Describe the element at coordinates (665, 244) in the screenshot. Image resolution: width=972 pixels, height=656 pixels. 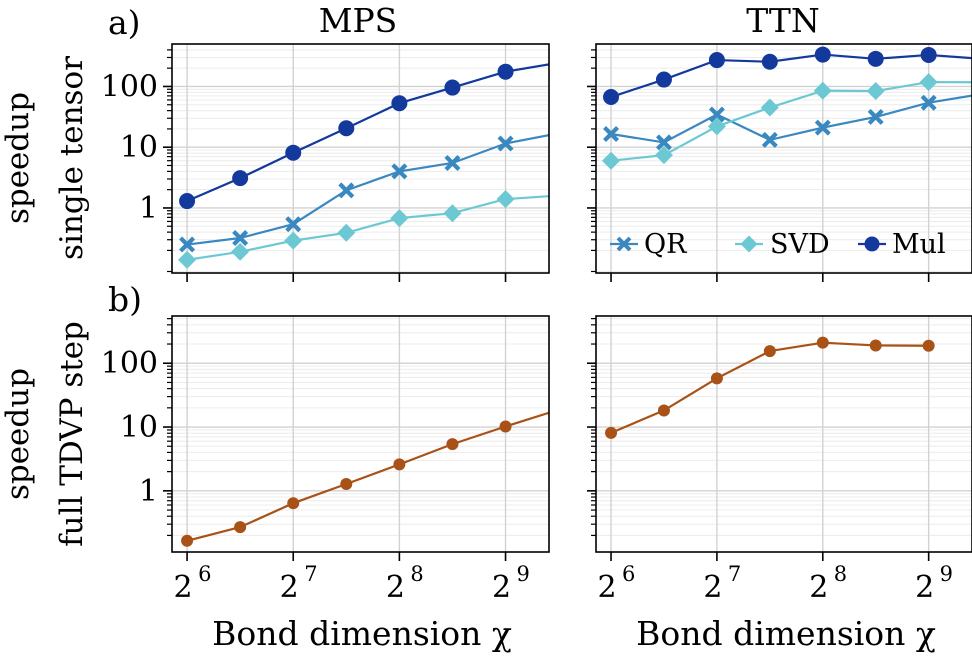
I see `legend-label: QR` at that location.